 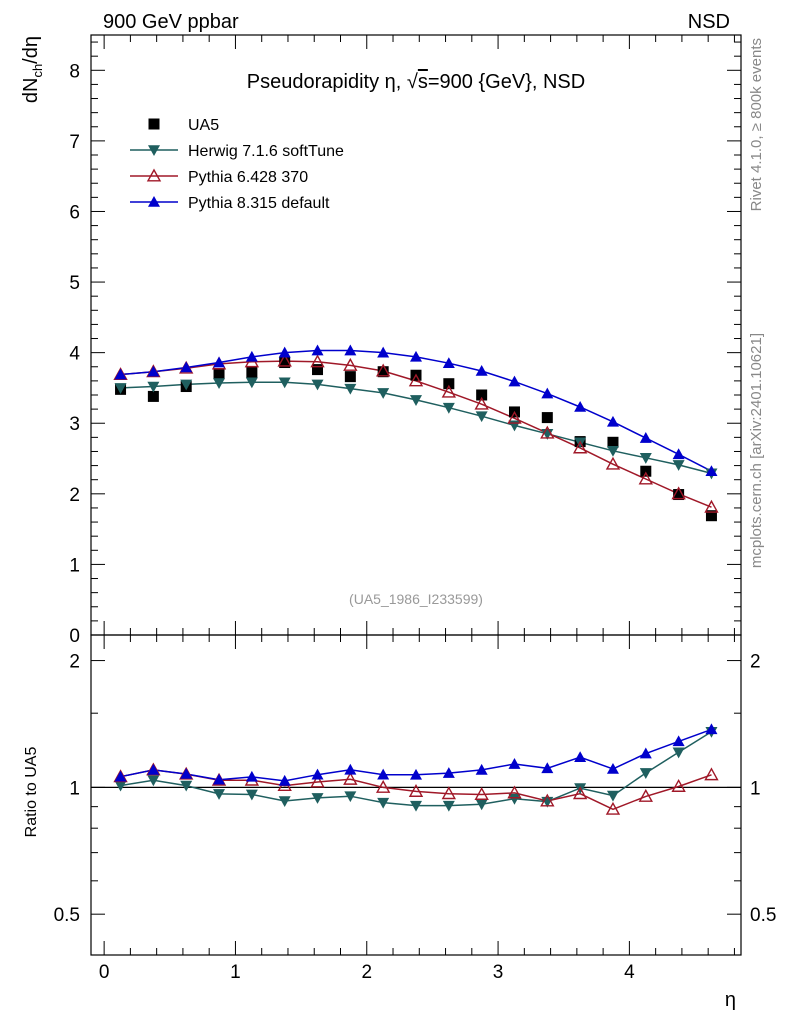 I want to click on analysis-source-label: (UA5_1986_I233599), so click(x=416, y=599).